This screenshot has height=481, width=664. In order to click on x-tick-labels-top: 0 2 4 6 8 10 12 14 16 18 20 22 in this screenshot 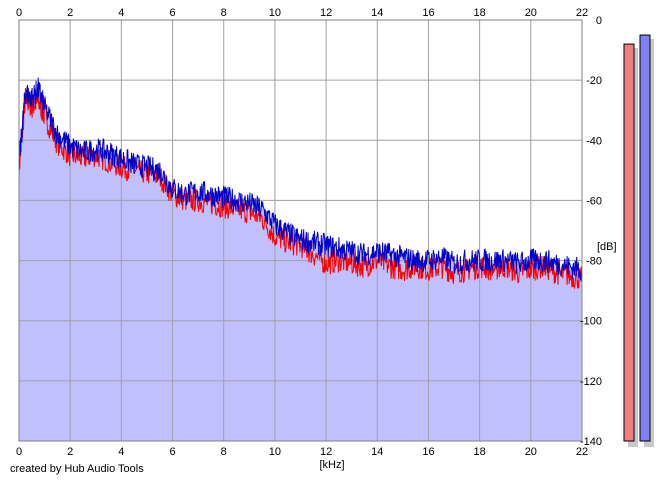, I will do `click(302, 13)`.